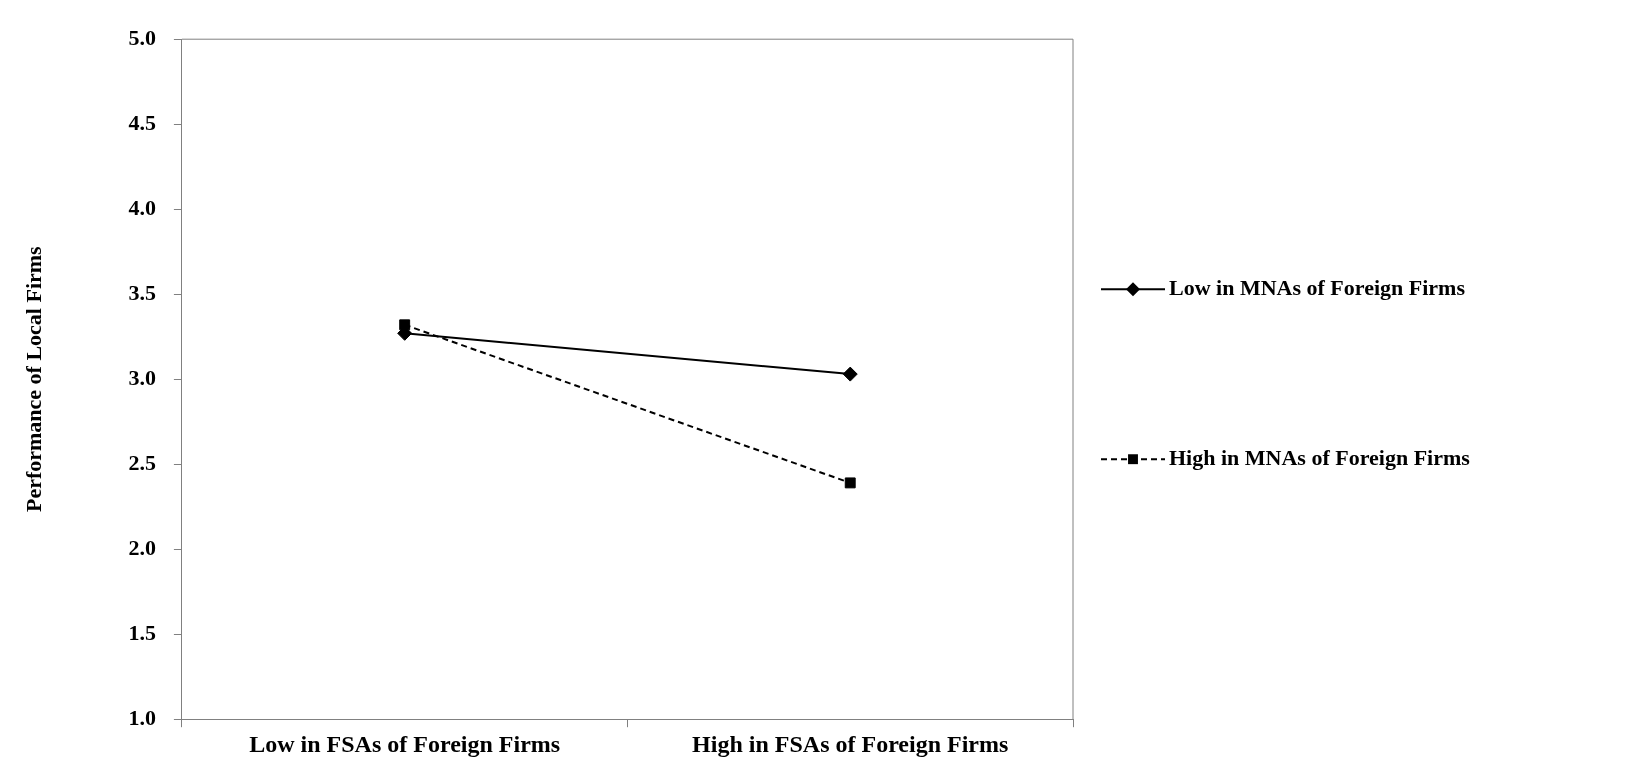 The image size is (1625, 779). What do you see at coordinates (405, 743) in the screenshot?
I see `x-tick-label: Low in FSAs of Foreign Firms` at bounding box center [405, 743].